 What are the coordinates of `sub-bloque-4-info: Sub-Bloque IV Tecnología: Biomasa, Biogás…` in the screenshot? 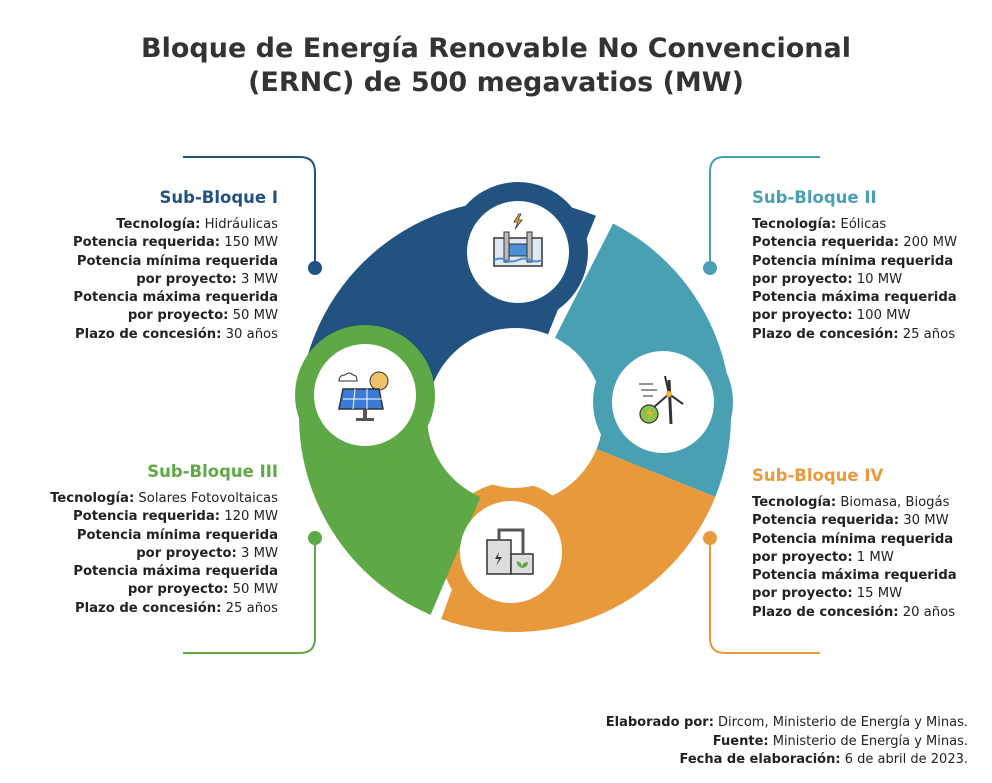 It's located at (872, 543).